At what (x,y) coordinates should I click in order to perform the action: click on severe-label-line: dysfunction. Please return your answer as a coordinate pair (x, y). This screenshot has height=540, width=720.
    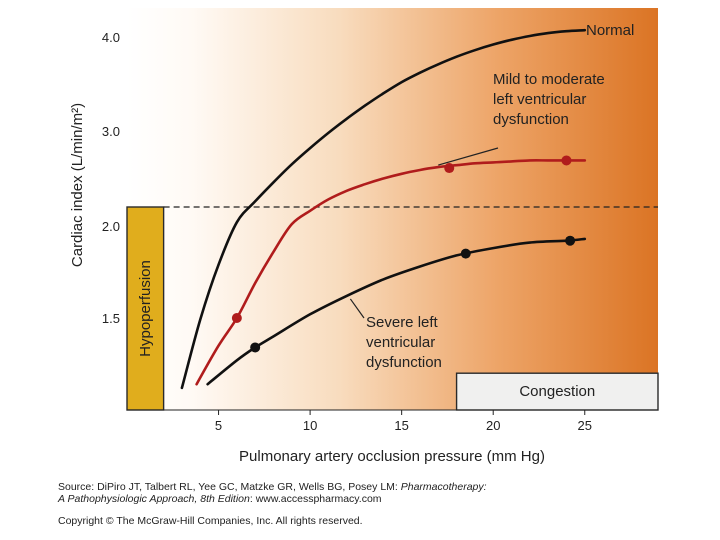
    Looking at the image, I should click on (404, 362).